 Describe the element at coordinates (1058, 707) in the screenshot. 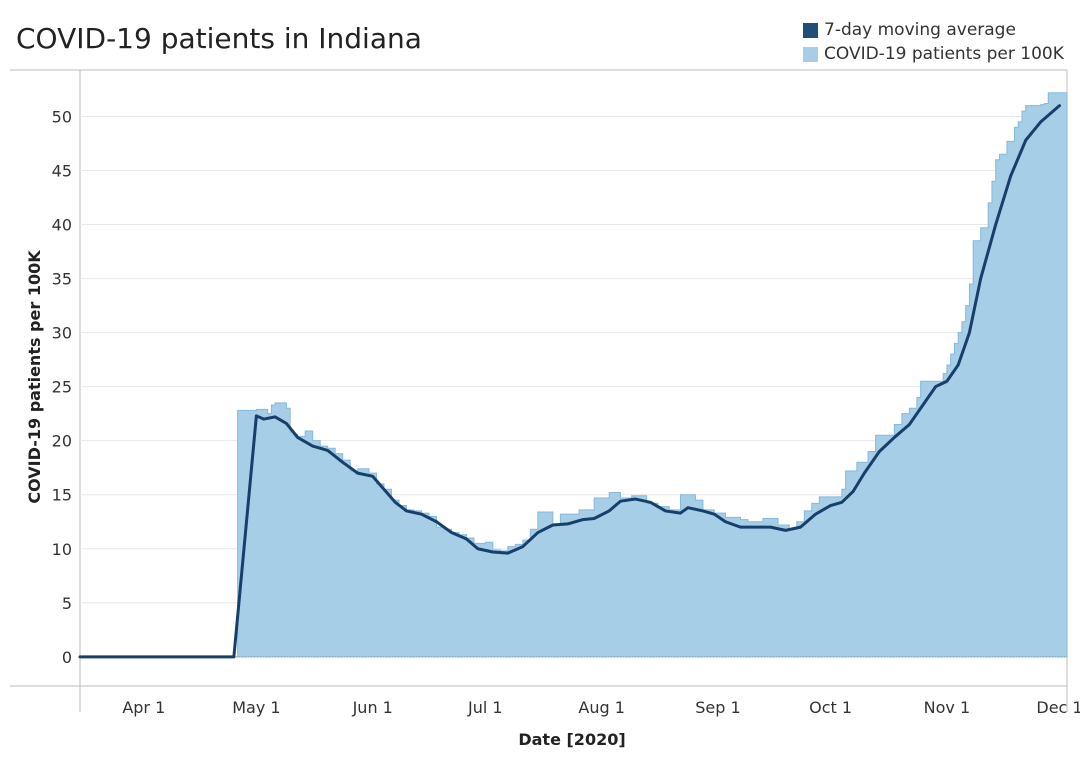

I see `x-tick-label-dec-1: Dec 1` at that location.